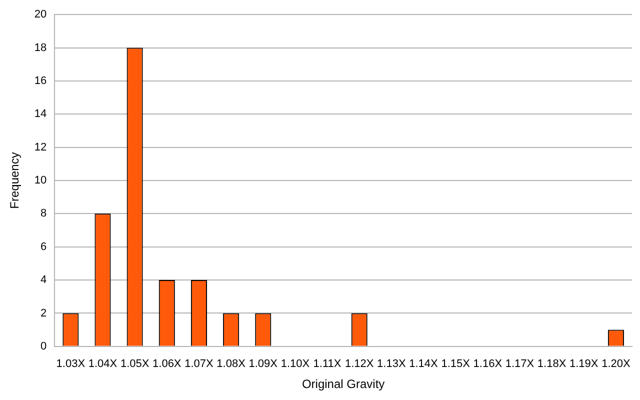 This screenshot has height=400, width=640. What do you see at coordinates (616, 364) in the screenshot?
I see `x-tick-label: 1.20X` at bounding box center [616, 364].